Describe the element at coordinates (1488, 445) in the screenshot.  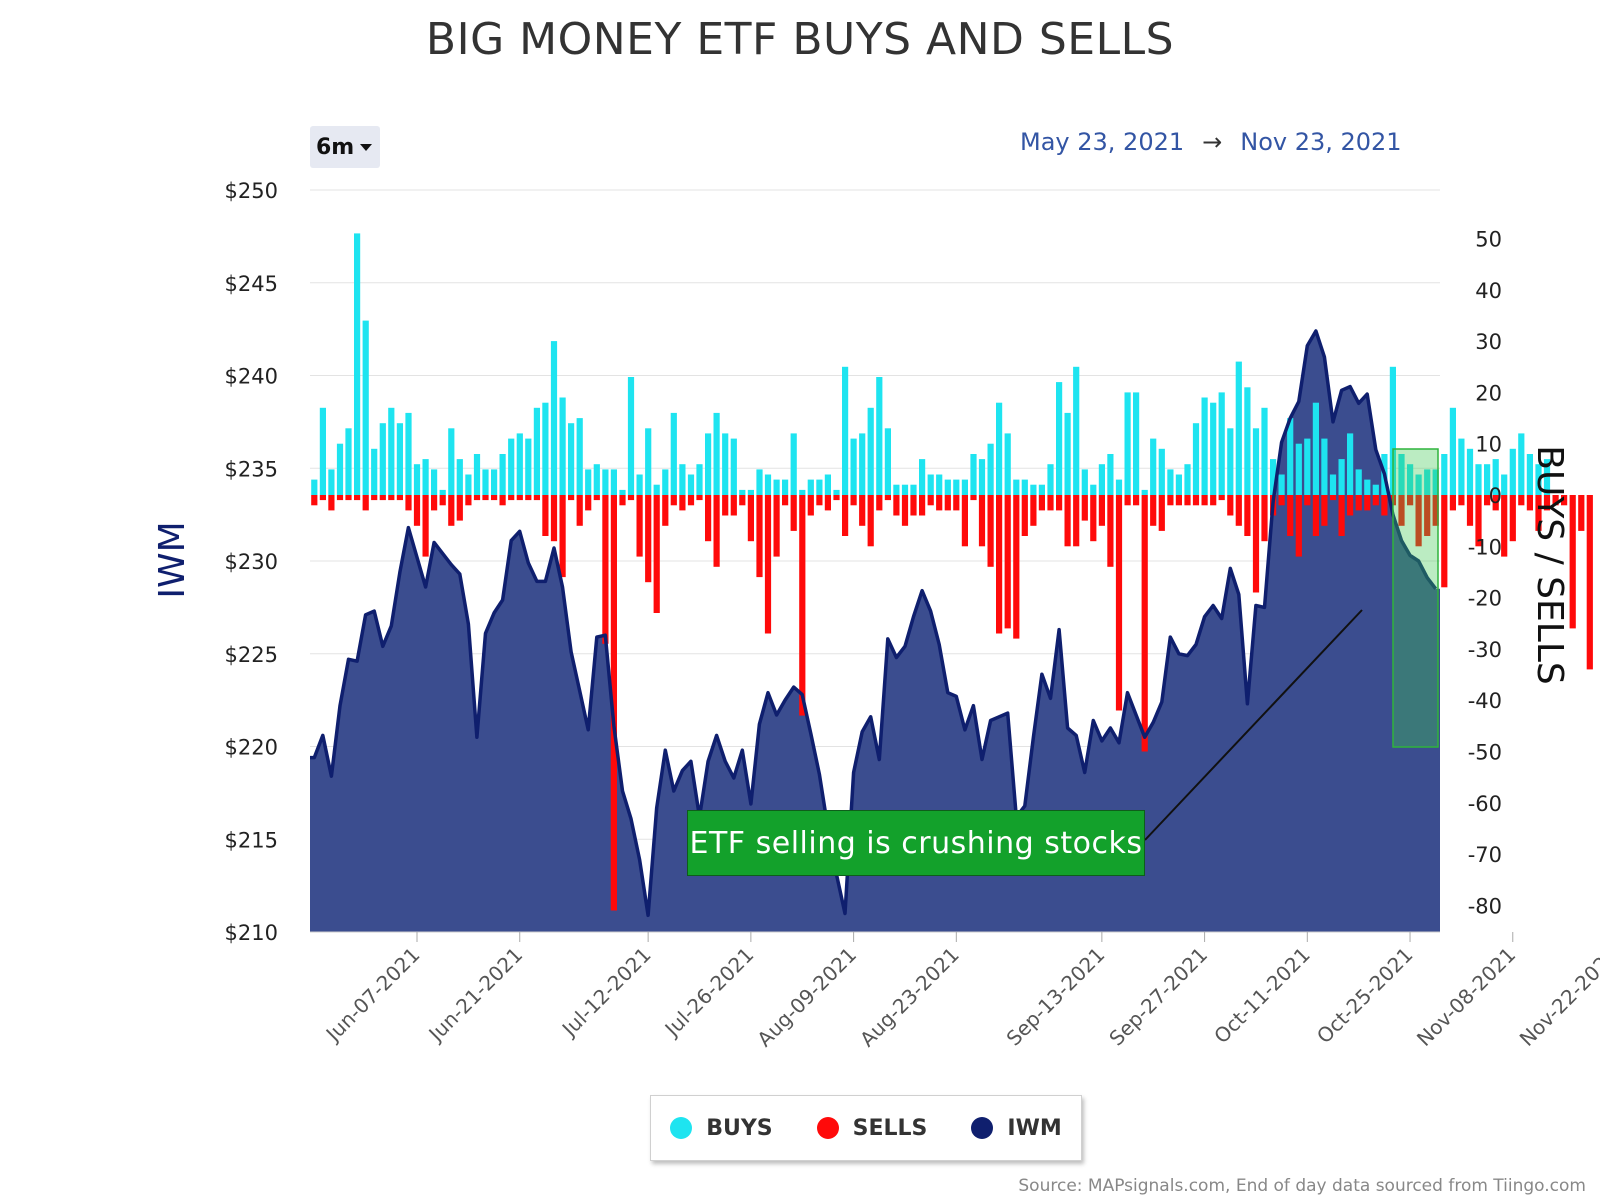
I see `right-tick-label: 10` at that location.